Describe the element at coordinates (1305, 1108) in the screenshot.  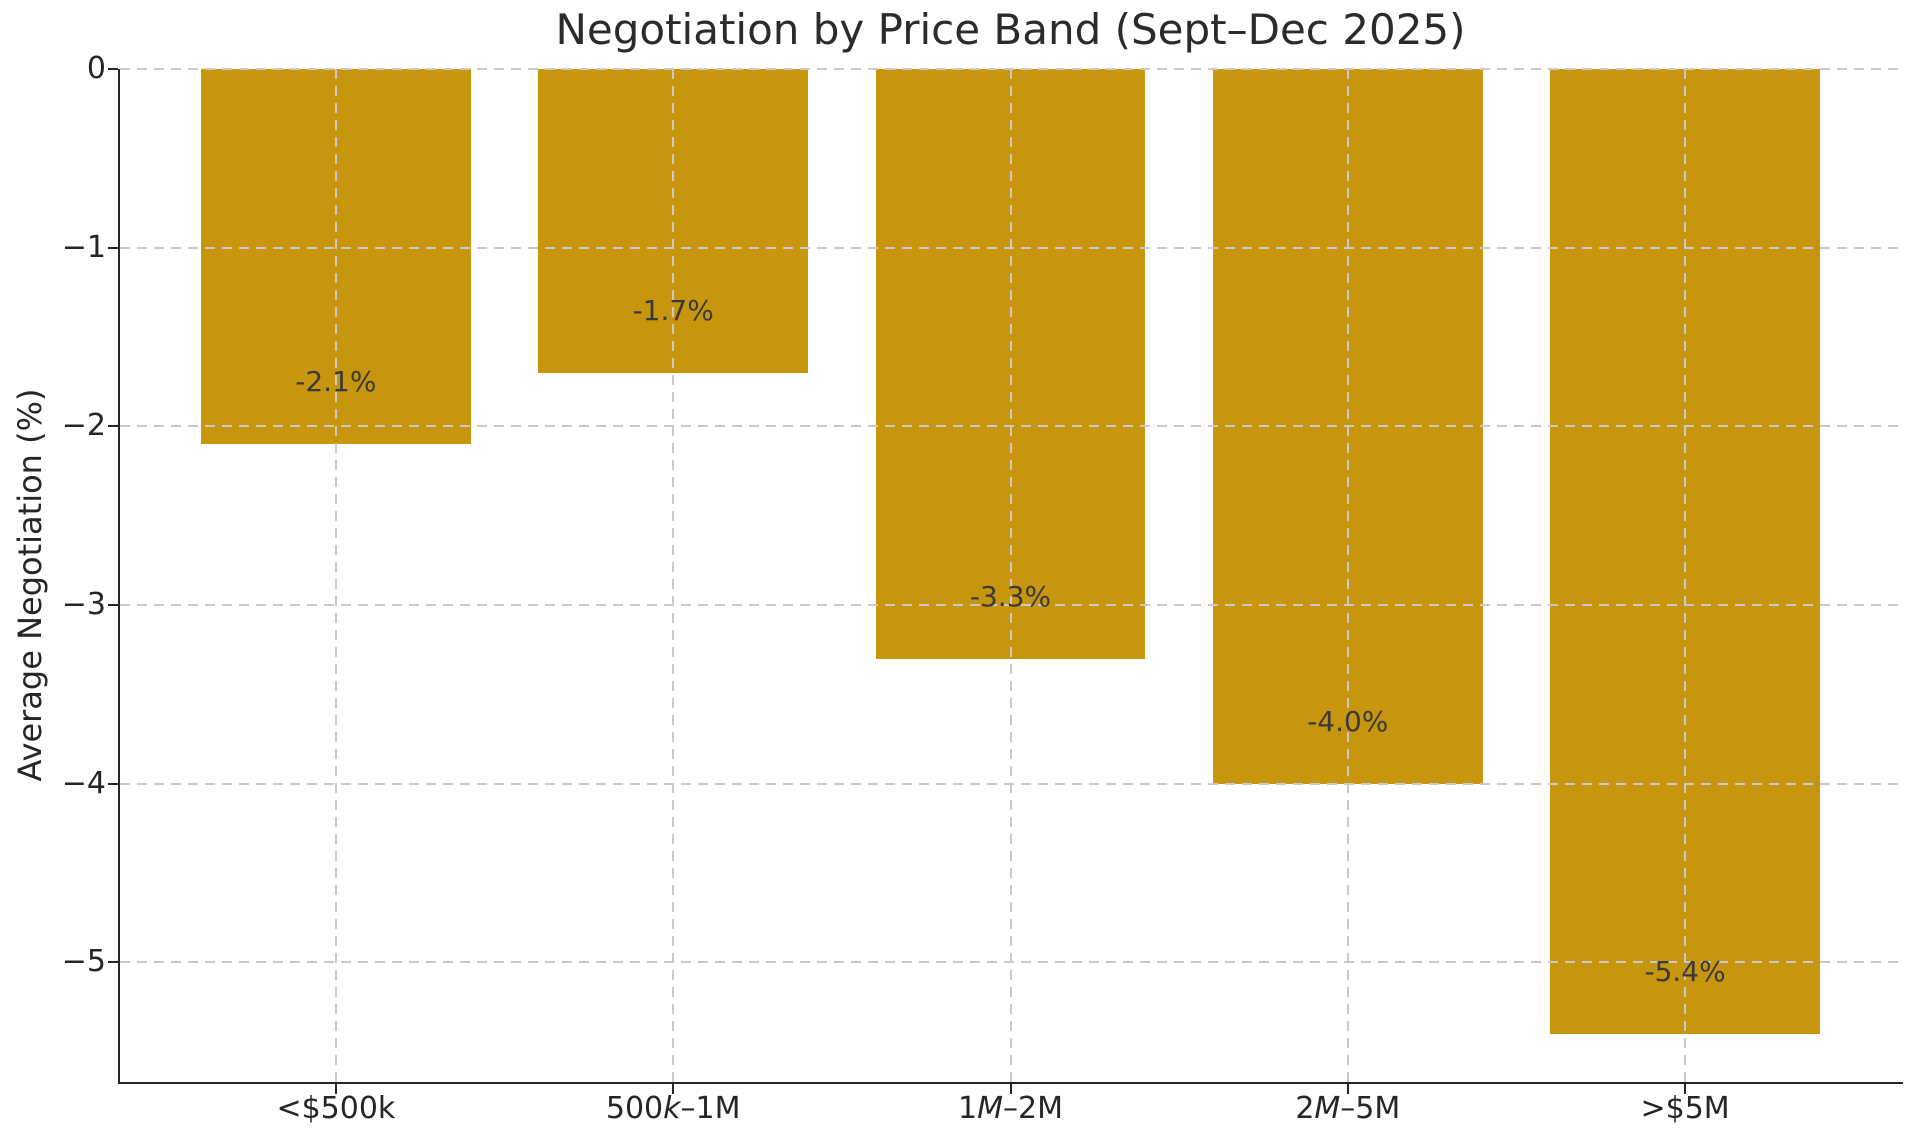
I see `x-tick-label-segment: 2` at that location.